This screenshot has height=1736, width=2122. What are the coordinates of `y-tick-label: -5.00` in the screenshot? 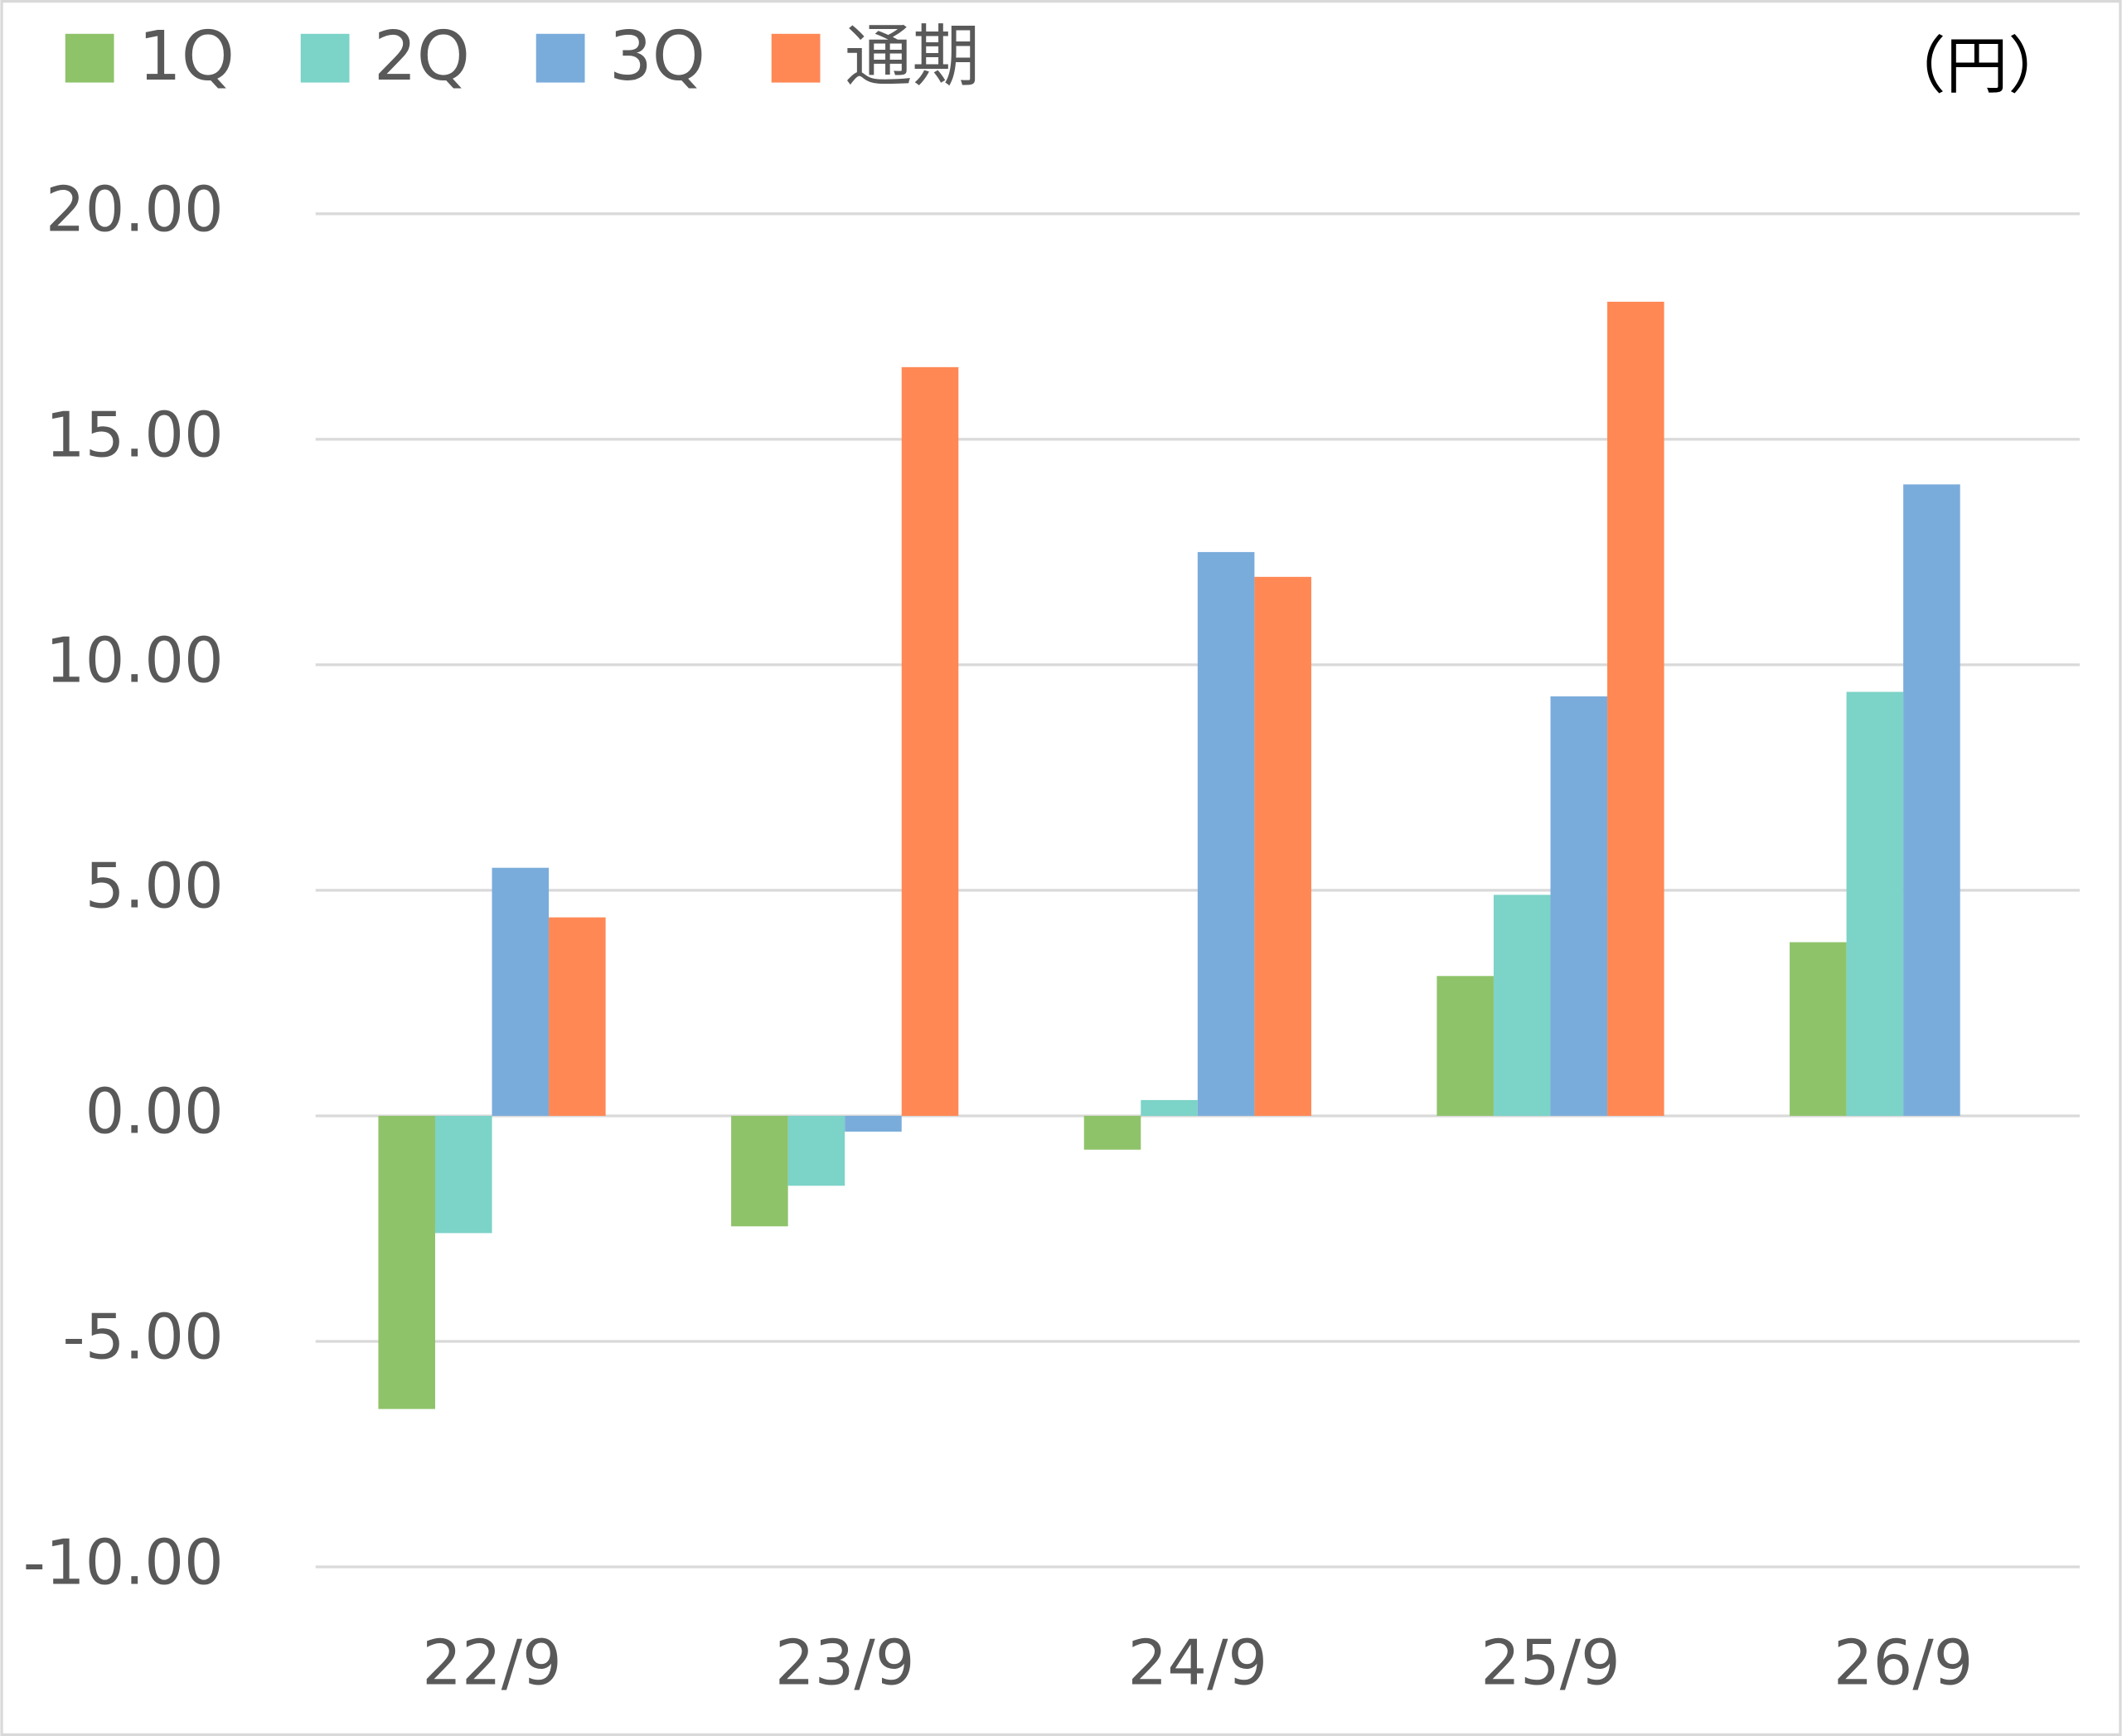 It's located at (143, 1336).